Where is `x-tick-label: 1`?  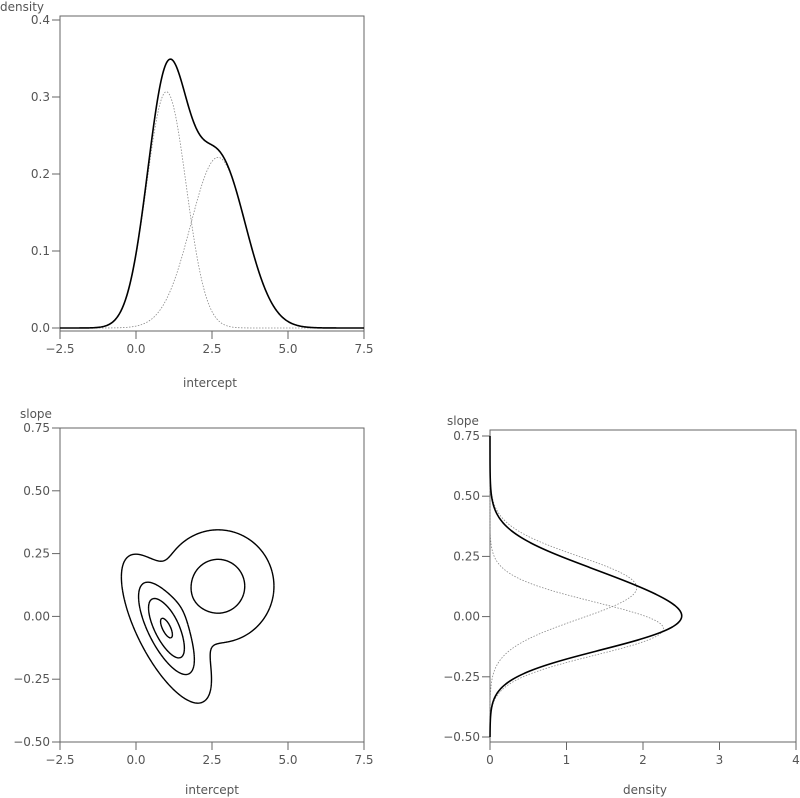
x-tick-label: 1 is located at coordinates (567, 760).